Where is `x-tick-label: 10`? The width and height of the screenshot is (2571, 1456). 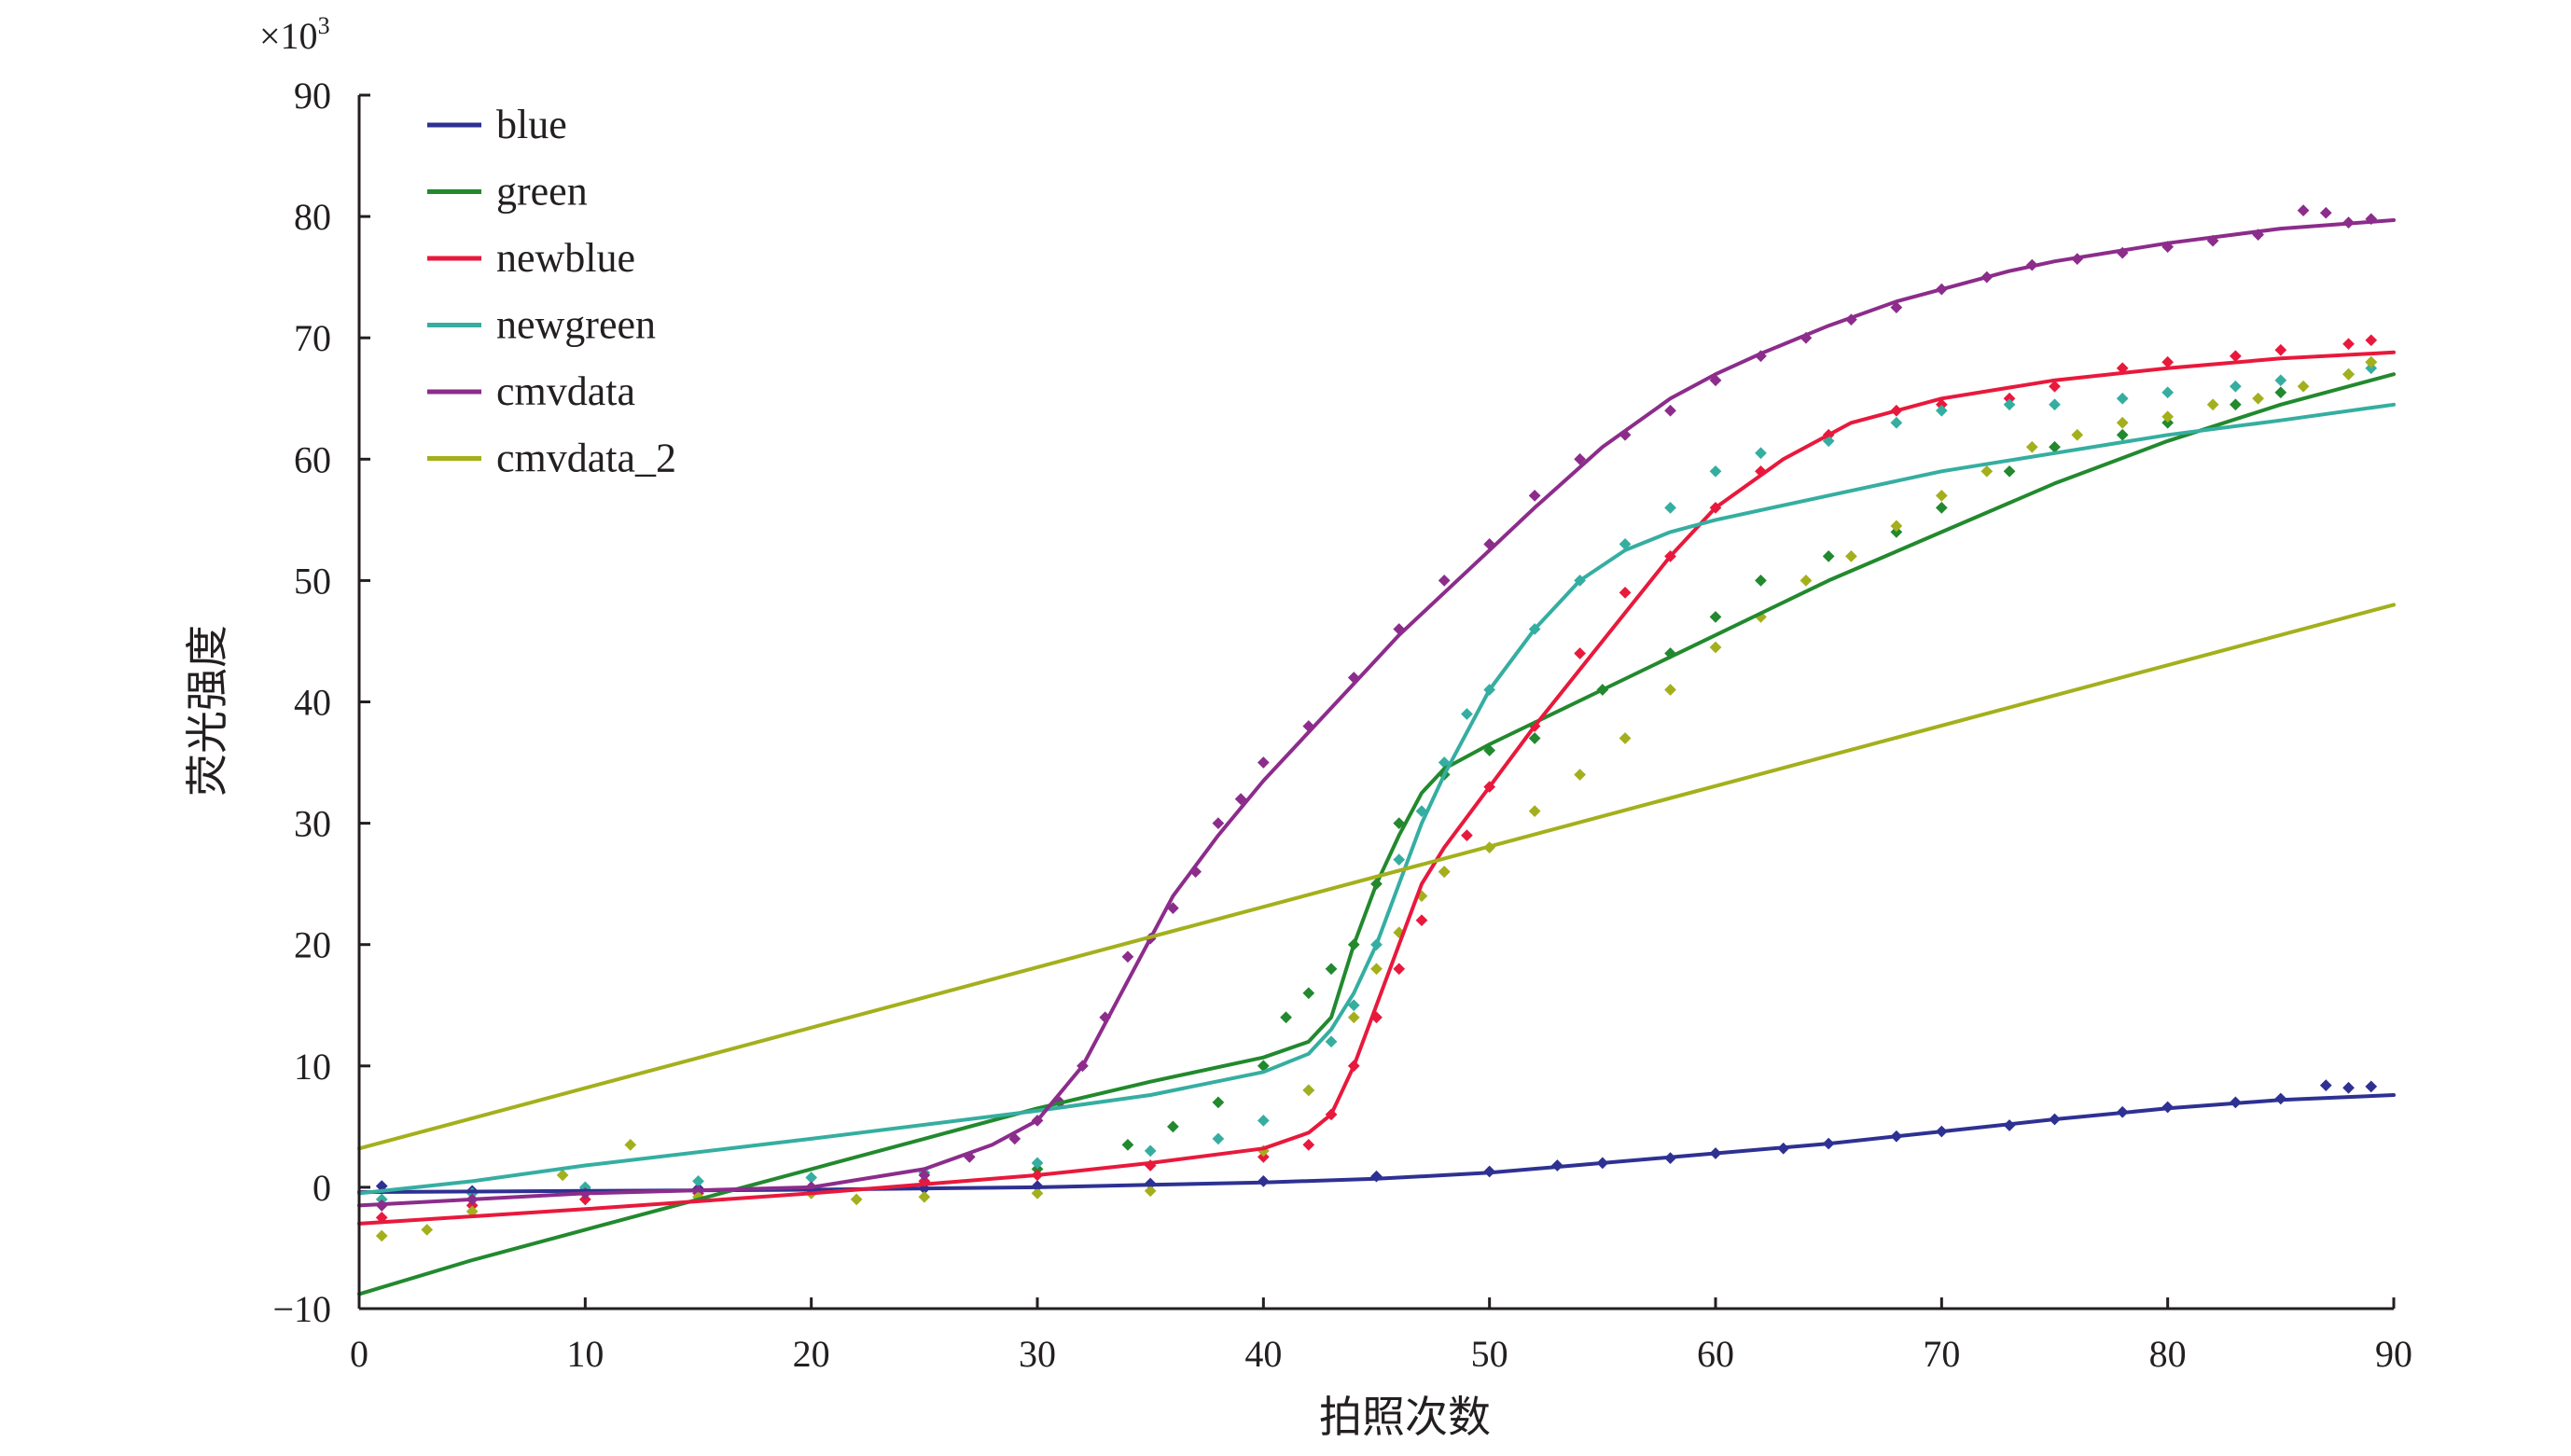 x-tick-label: 10 is located at coordinates (585, 1354).